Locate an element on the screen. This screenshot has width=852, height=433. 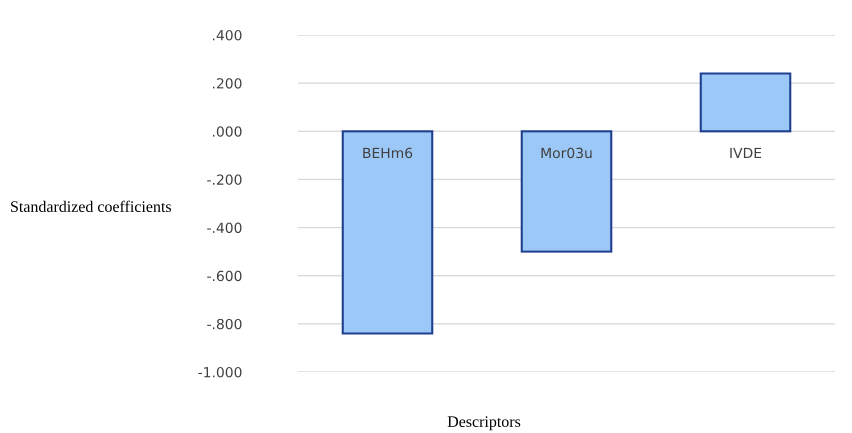
y-tick-label: -.200 is located at coordinates (224, 179).